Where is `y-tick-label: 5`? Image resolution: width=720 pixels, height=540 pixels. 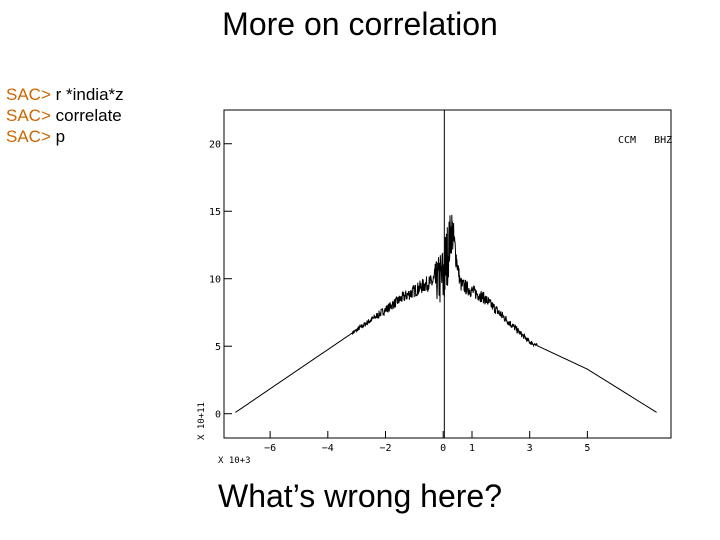
y-tick-label: 5 is located at coordinates (218, 347).